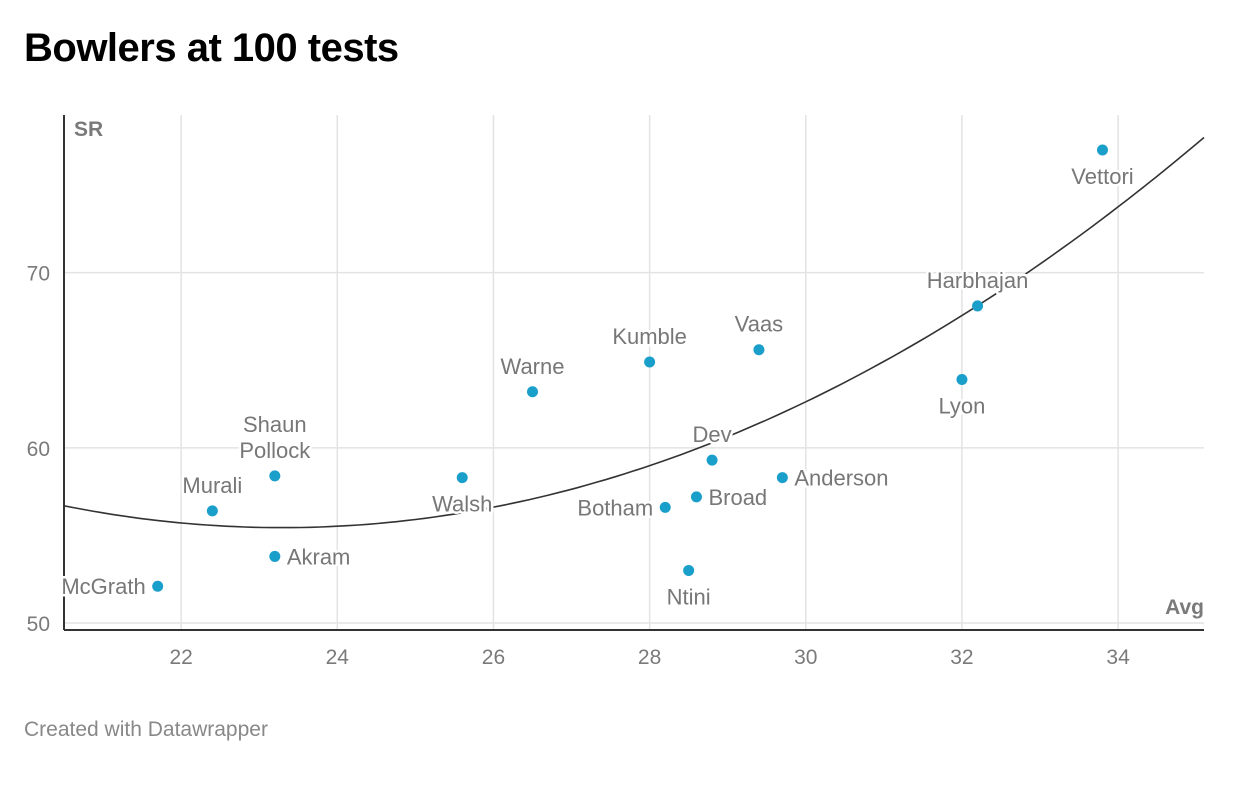 This screenshot has height=798, width=1248. I want to click on label-warne: Warne, so click(533, 366).